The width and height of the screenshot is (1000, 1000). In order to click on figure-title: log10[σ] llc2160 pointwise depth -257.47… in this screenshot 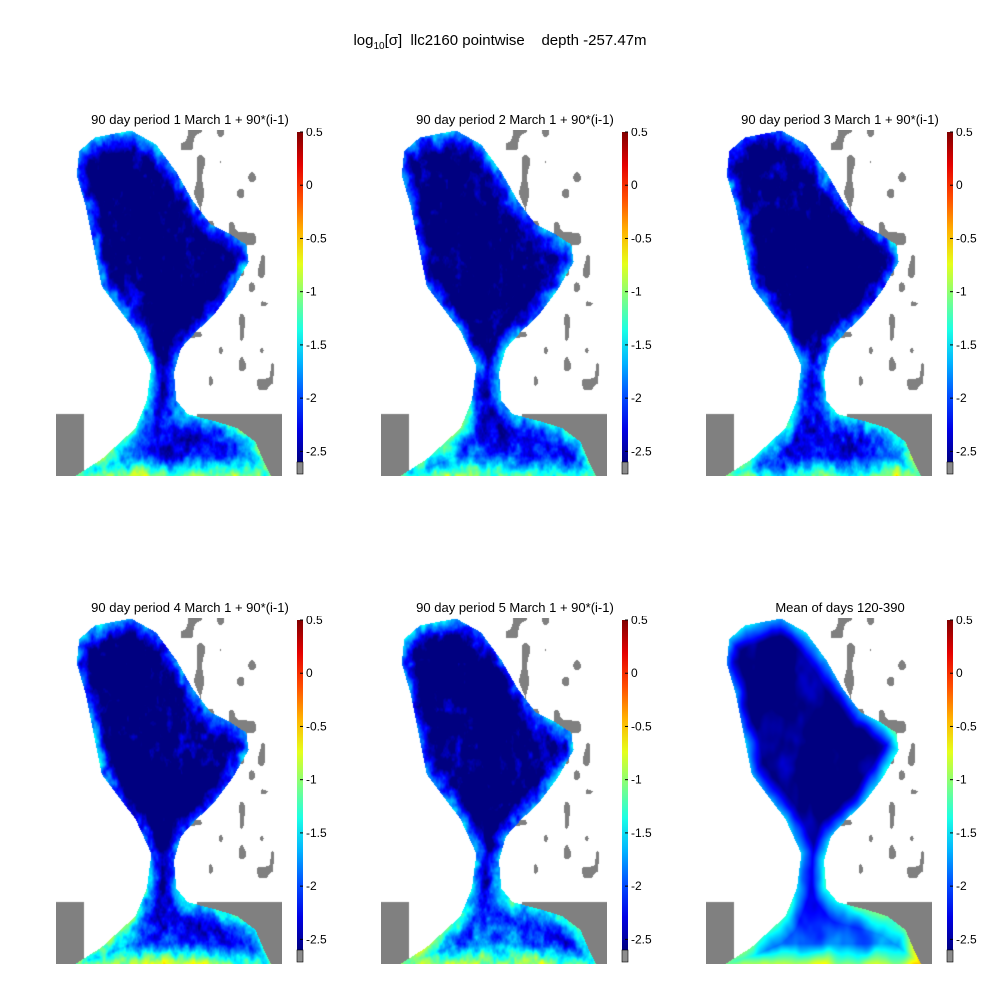, I will do `click(500, 42)`.